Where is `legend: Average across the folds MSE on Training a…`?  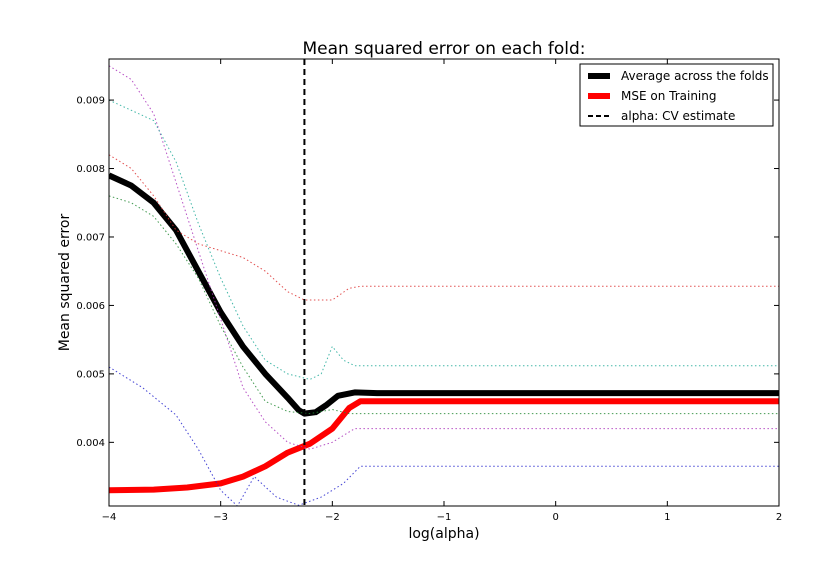 legend: Average across the folds MSE on Training a… is located at coordinates (676, 95).